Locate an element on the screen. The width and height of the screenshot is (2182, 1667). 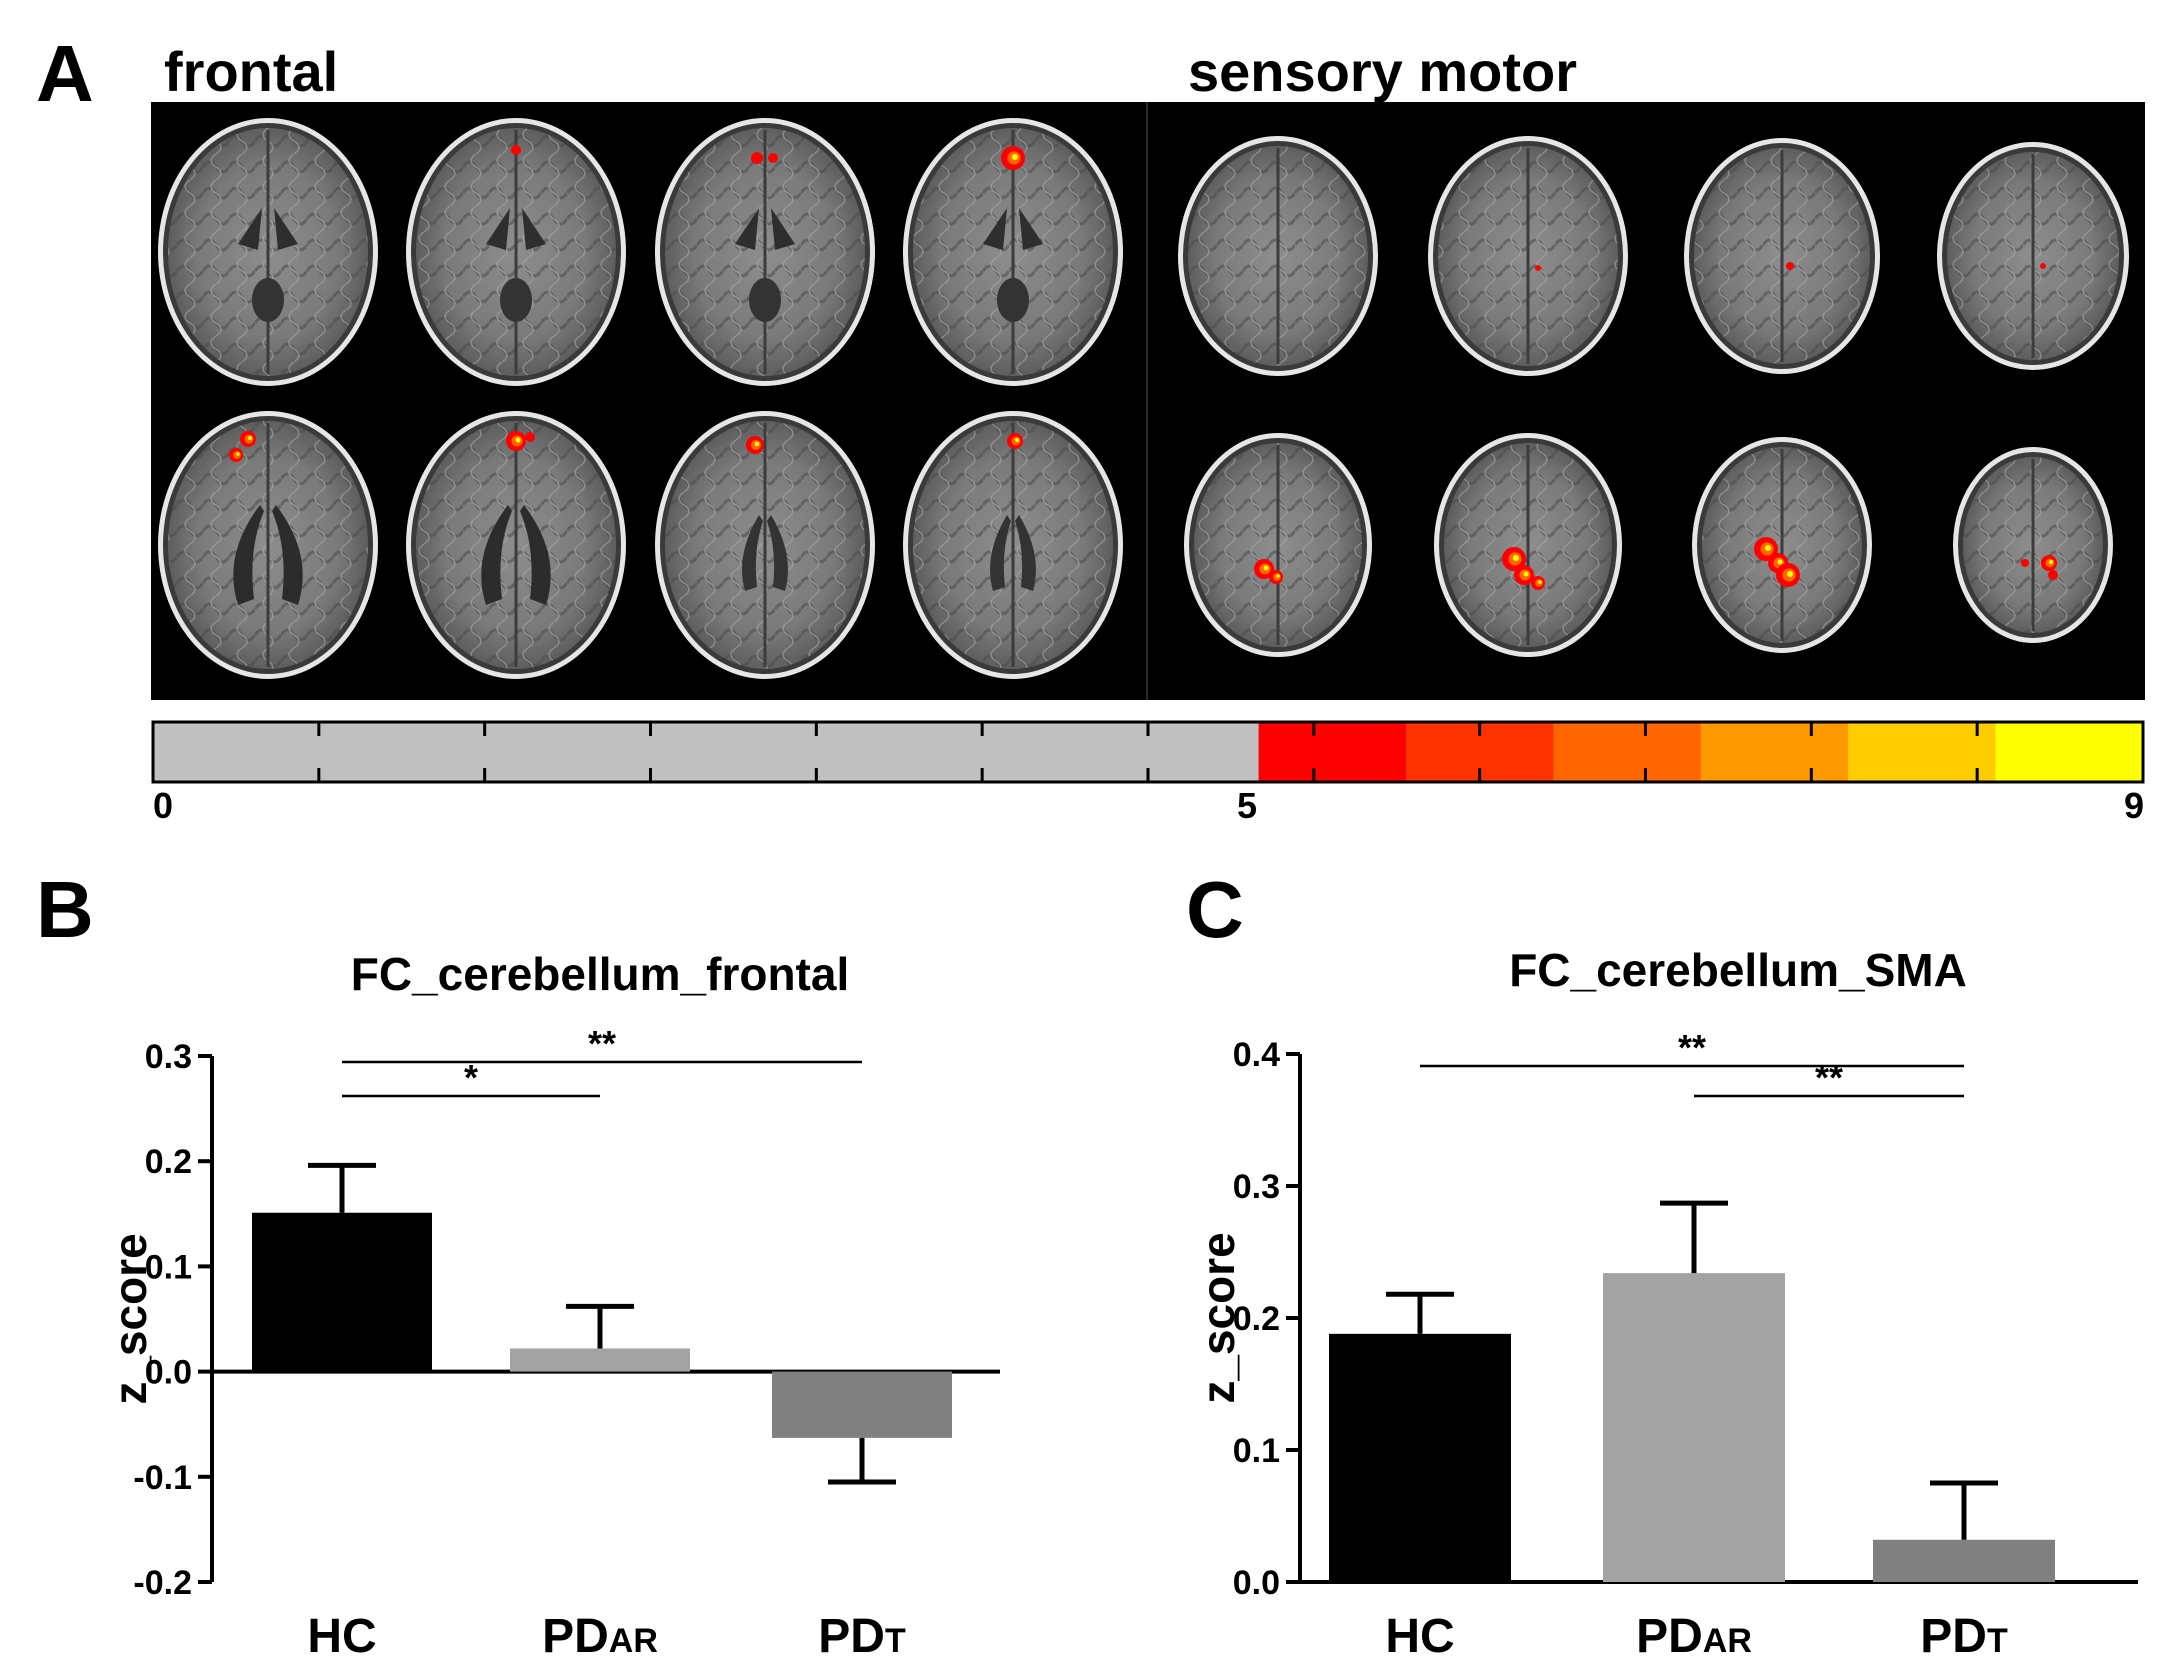
chart-title: FC_cerebellum_frontal is located at coordinates (600, 974).